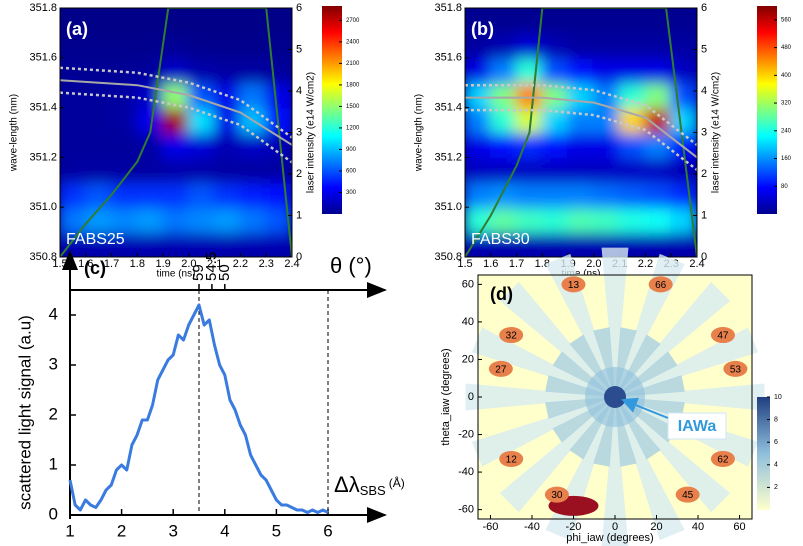 This screenshot has width=803, height=546. I want to click on x-tick-label: 1.6, so click(490, 264).